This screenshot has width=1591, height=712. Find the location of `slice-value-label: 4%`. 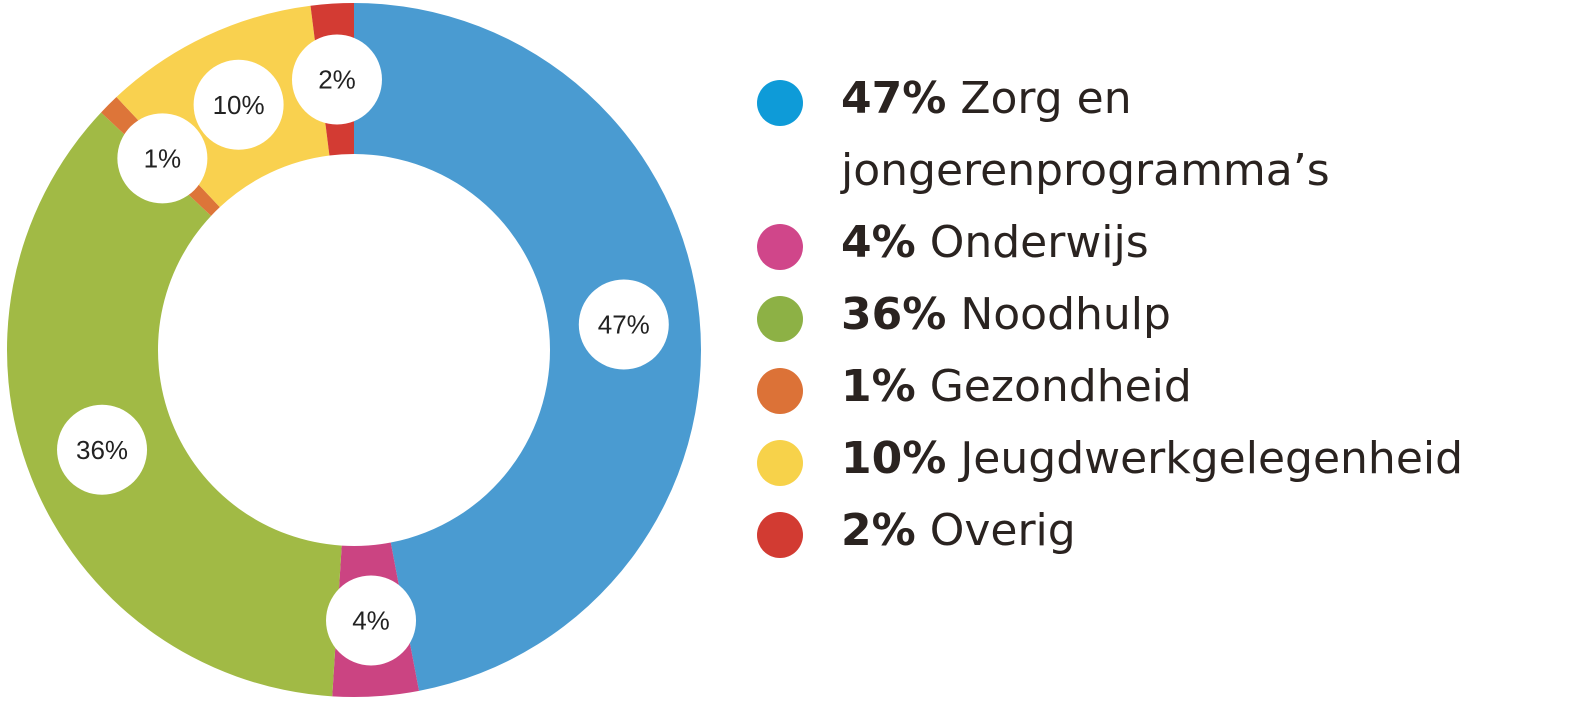

slice-value-label: 4% is located at coordinates (371, 620).